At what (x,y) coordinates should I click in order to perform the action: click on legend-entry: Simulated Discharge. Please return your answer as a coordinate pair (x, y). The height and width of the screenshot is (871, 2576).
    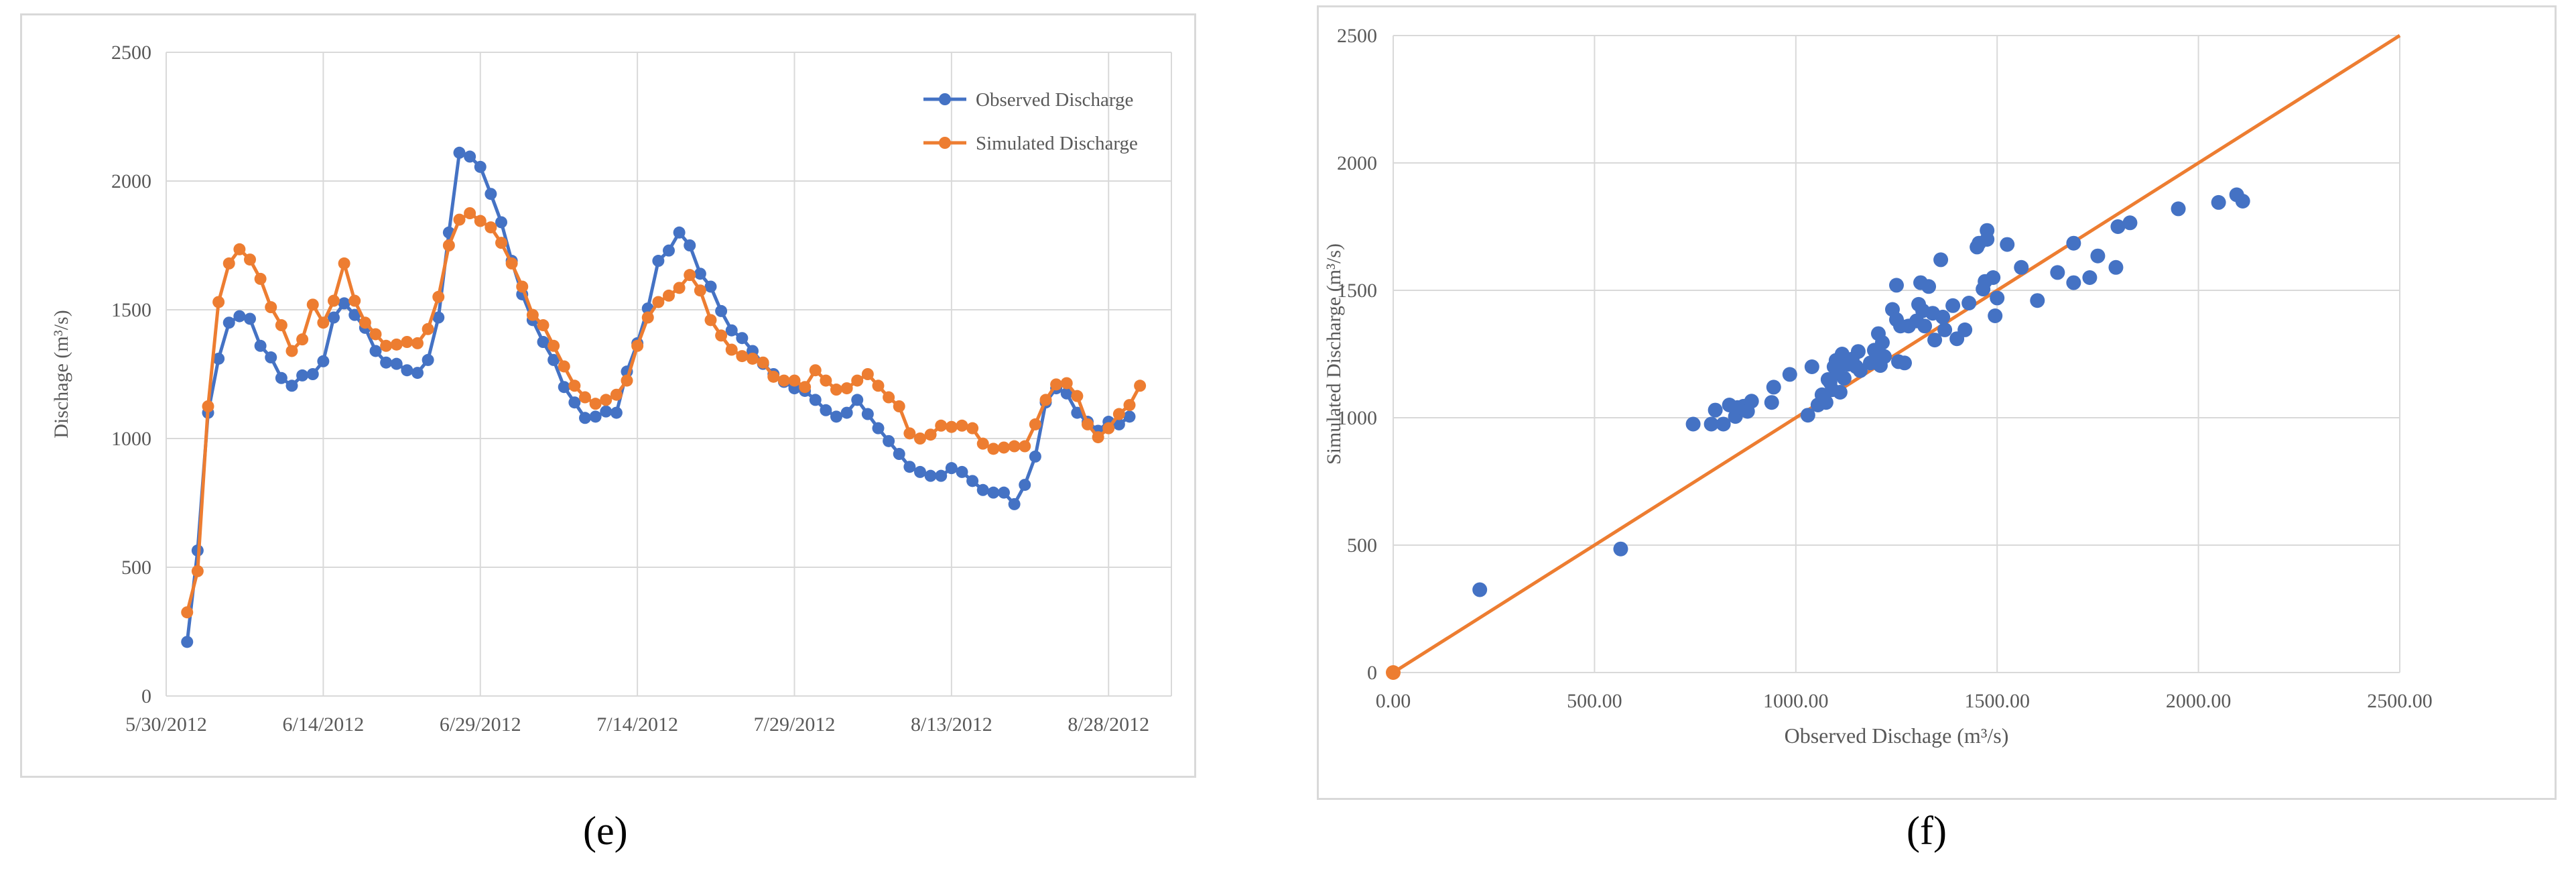
    Looking at the image, I should click on (1057, 143).